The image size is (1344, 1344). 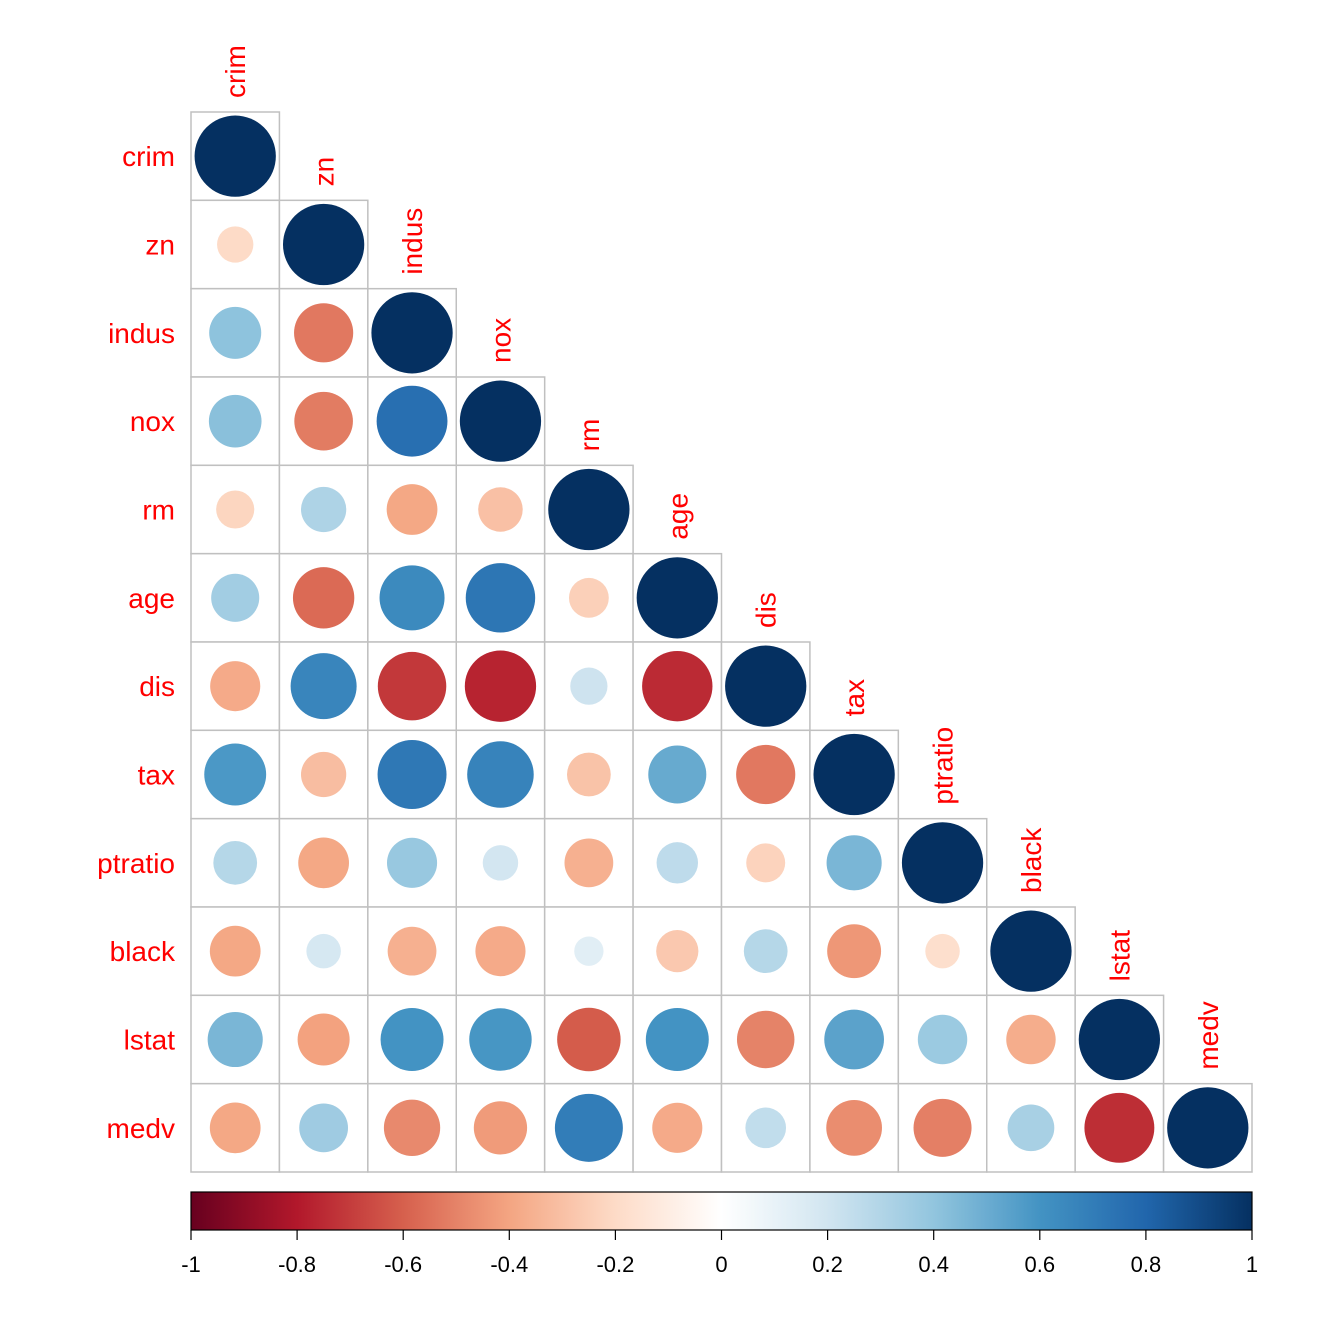 I want to click on cell-indus-indus, so click(x=412, y=332).